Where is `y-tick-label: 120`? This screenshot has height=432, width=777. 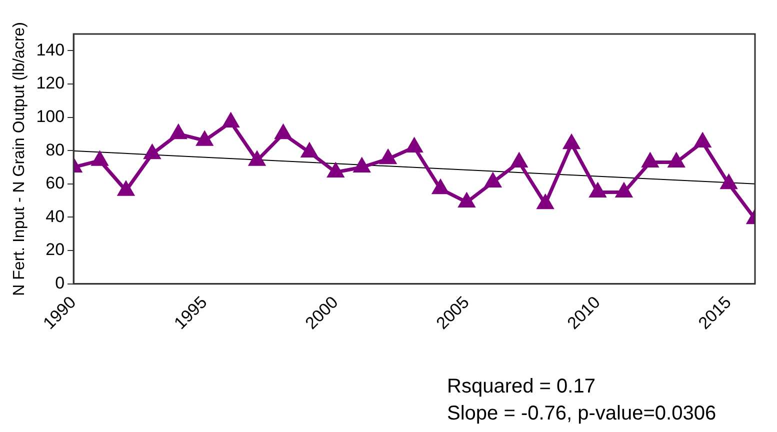
y-tick-label: 120 is located at coordinates (50, 83).